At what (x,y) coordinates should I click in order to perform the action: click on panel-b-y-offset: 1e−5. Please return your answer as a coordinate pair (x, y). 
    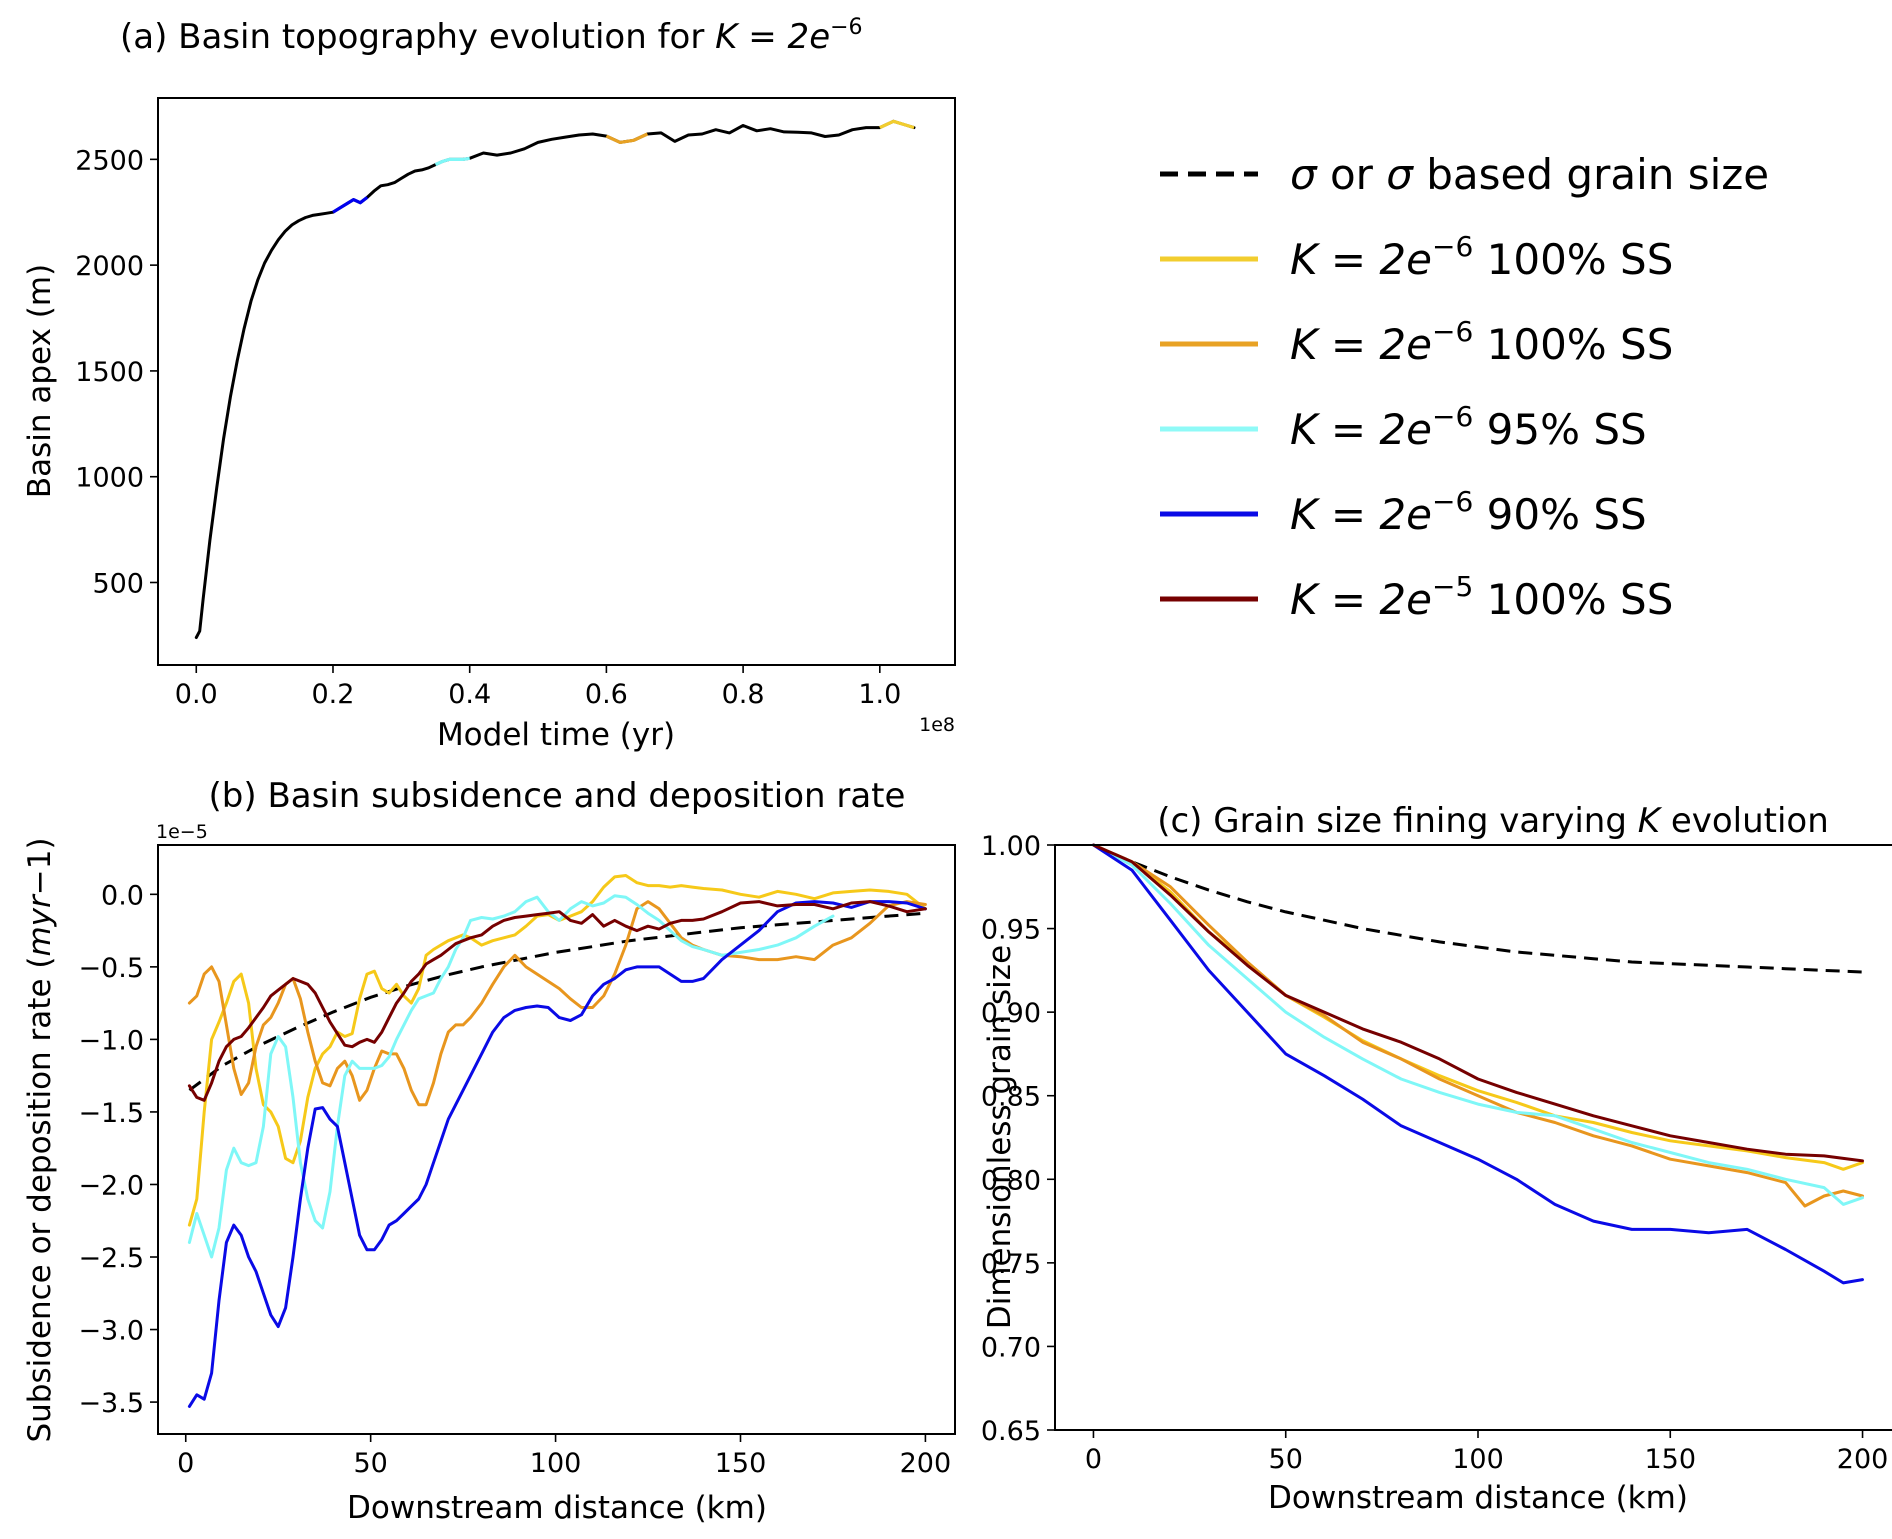
    Looking at the image, I should click on (182, 832).